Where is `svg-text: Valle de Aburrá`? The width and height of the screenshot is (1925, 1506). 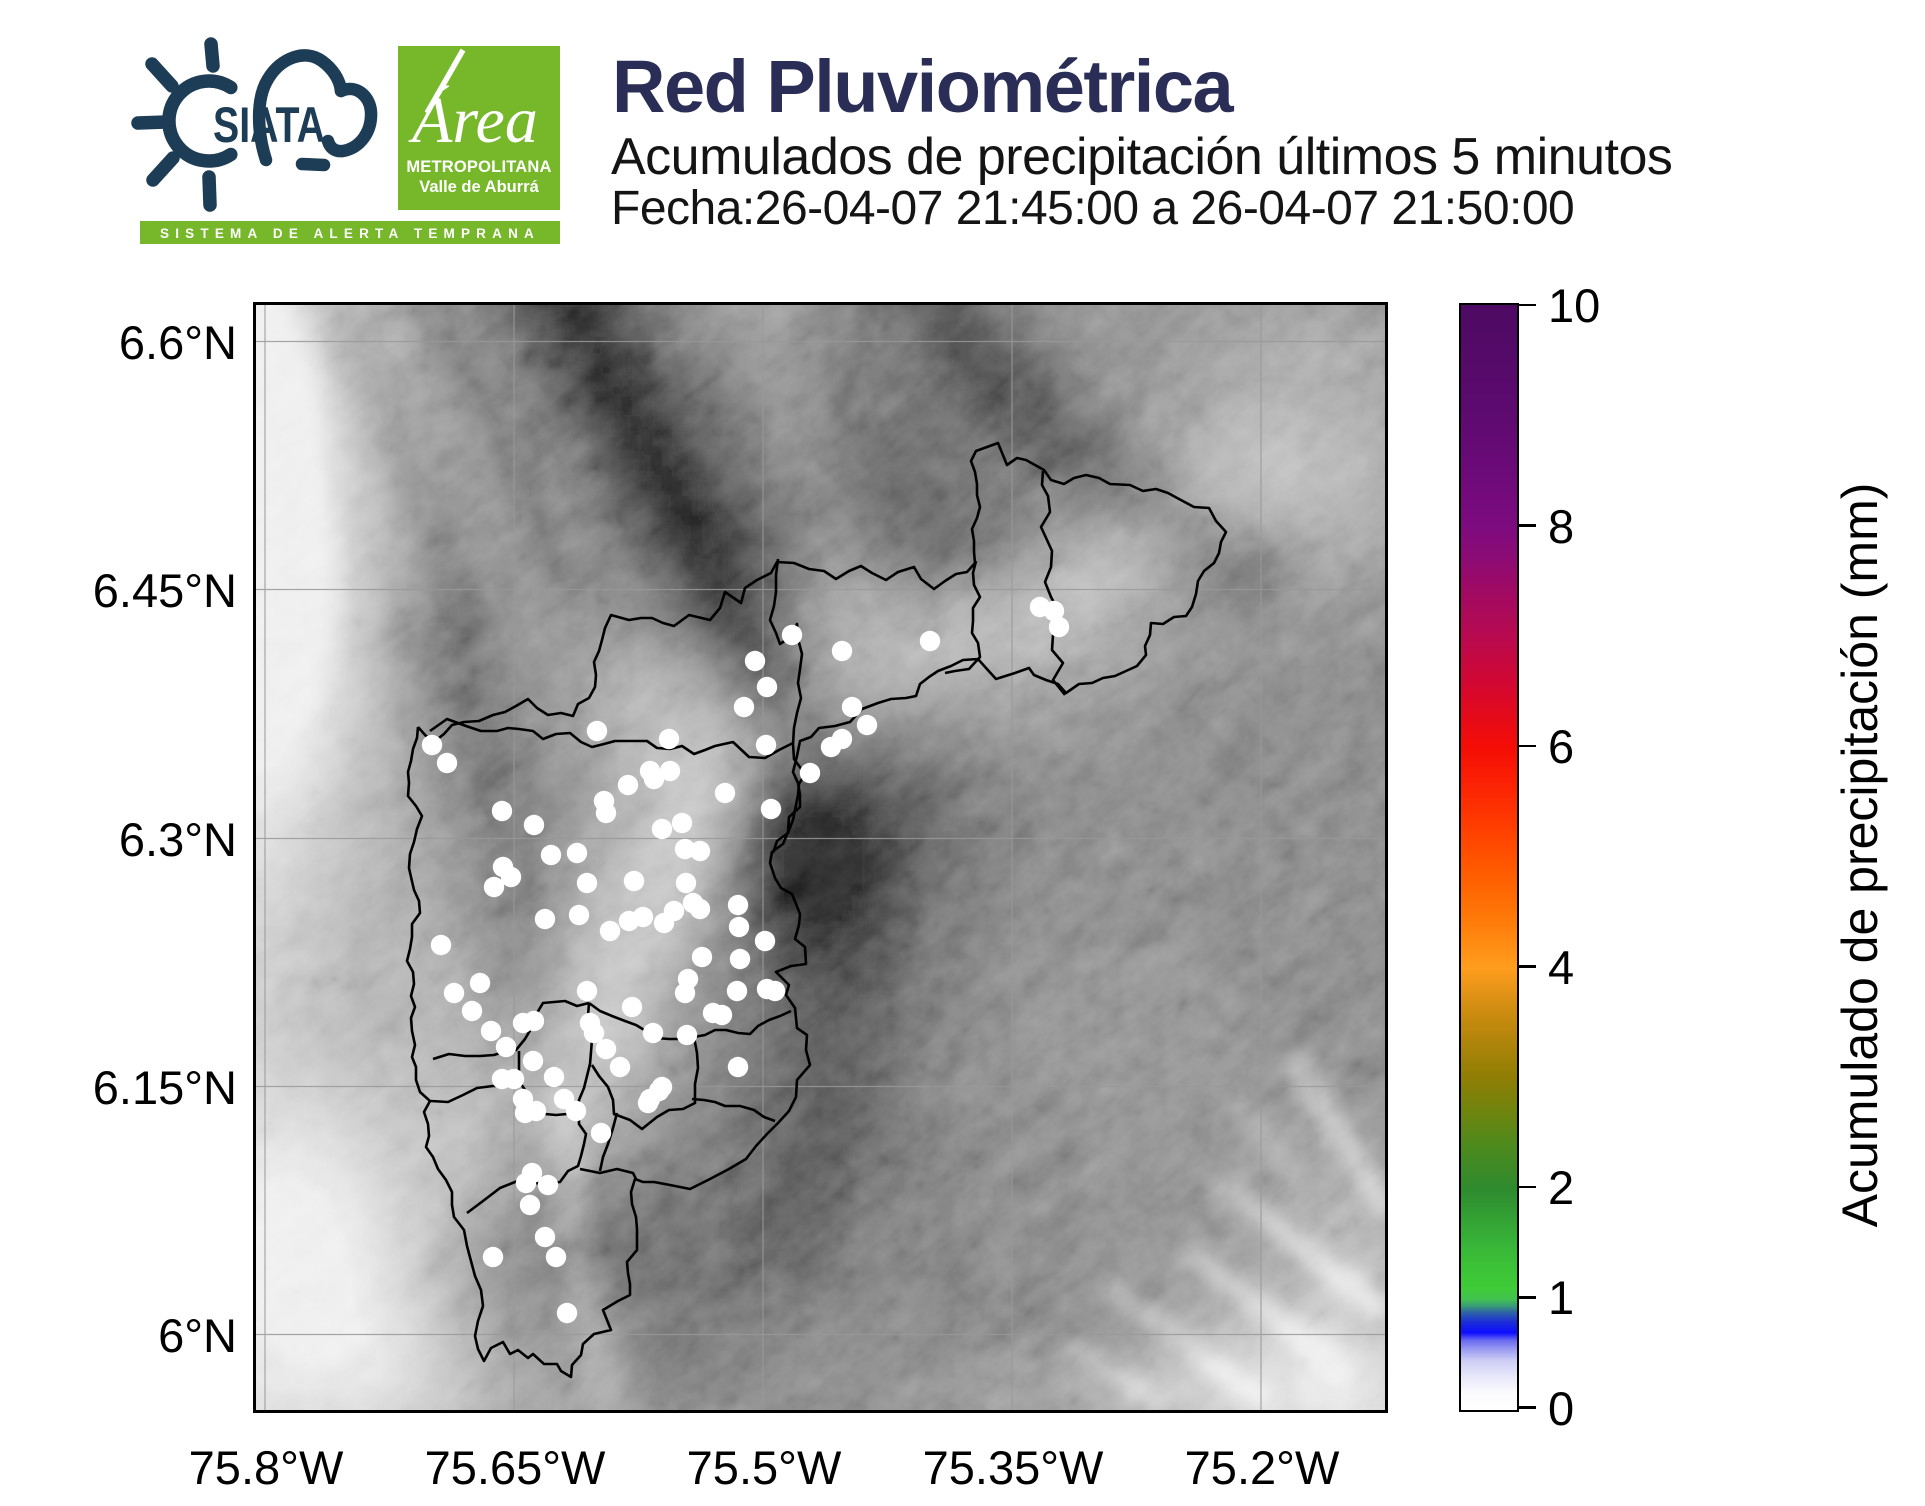
svg-text: Valle de Aburrá is located at coordinates (479, 187).